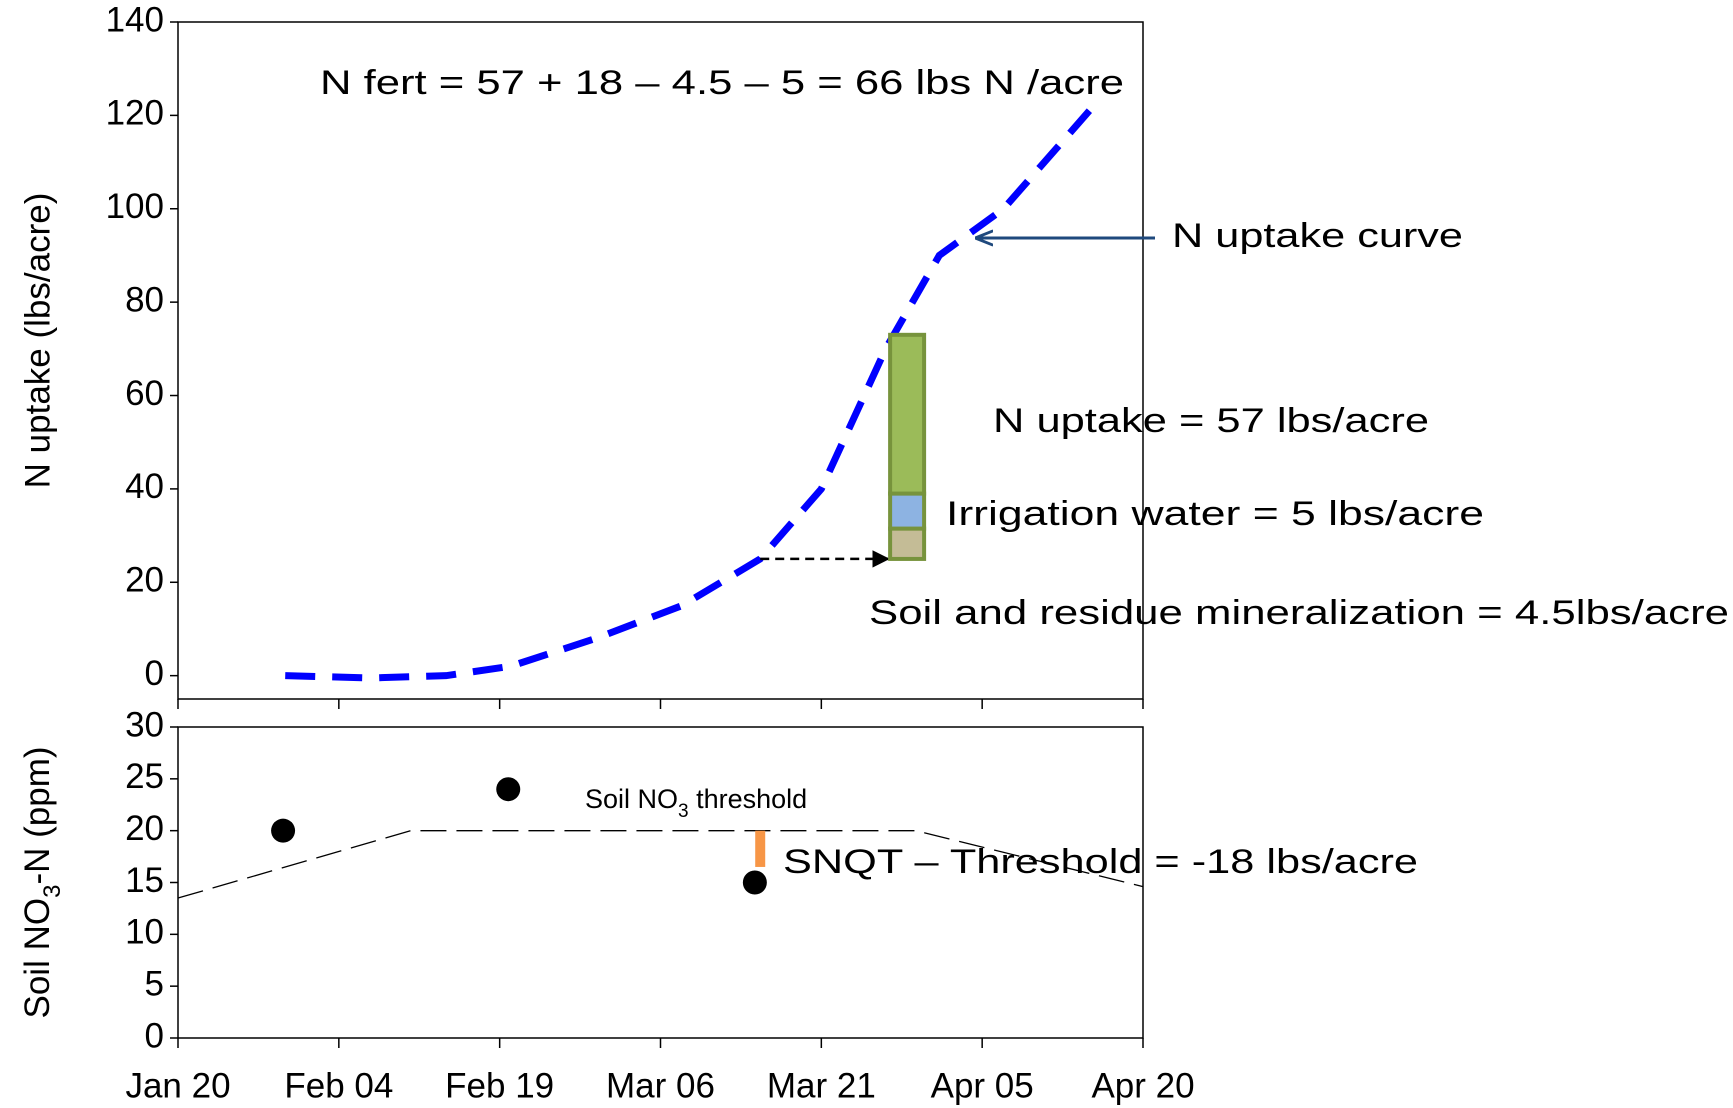 This screenshot has height=1108, width=1733. What do you see at coordinates (1215, 514) in the screenshot?
I see `segment-label: Irrigation water = 5 lbs/acre` at bounding box center [1215, 514].